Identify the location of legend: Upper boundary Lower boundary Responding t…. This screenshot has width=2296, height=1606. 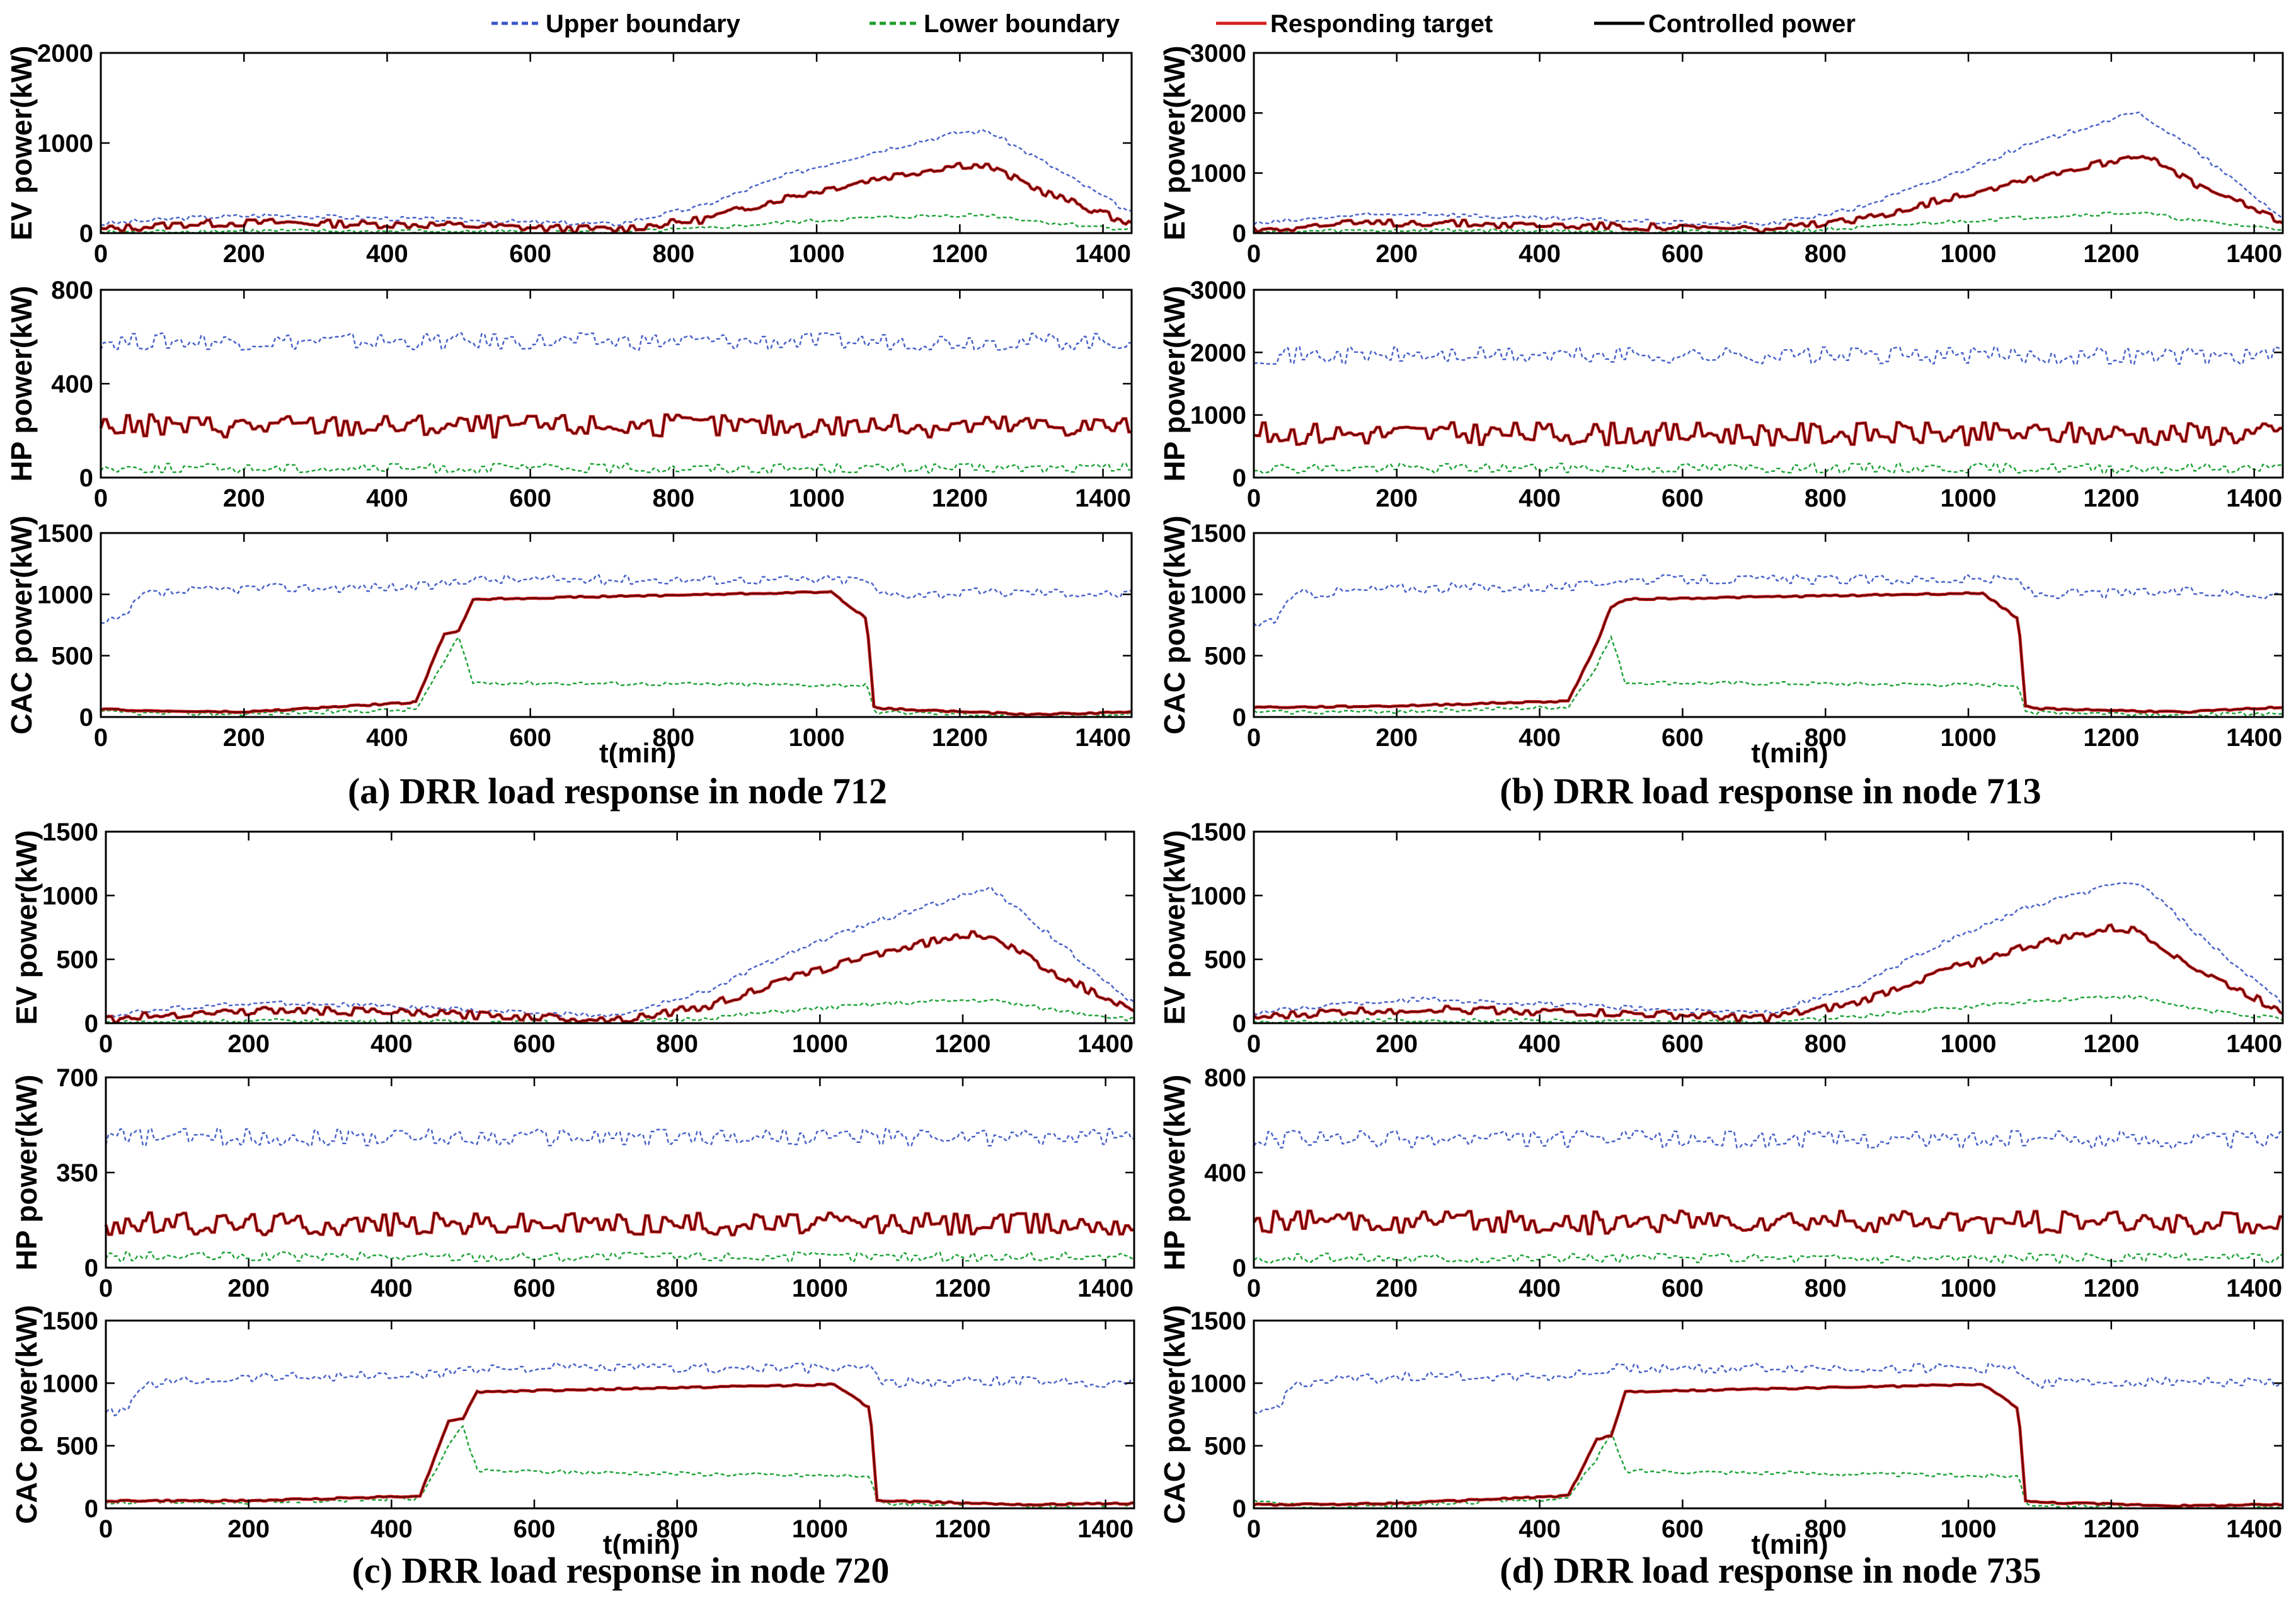
(1173, 24).